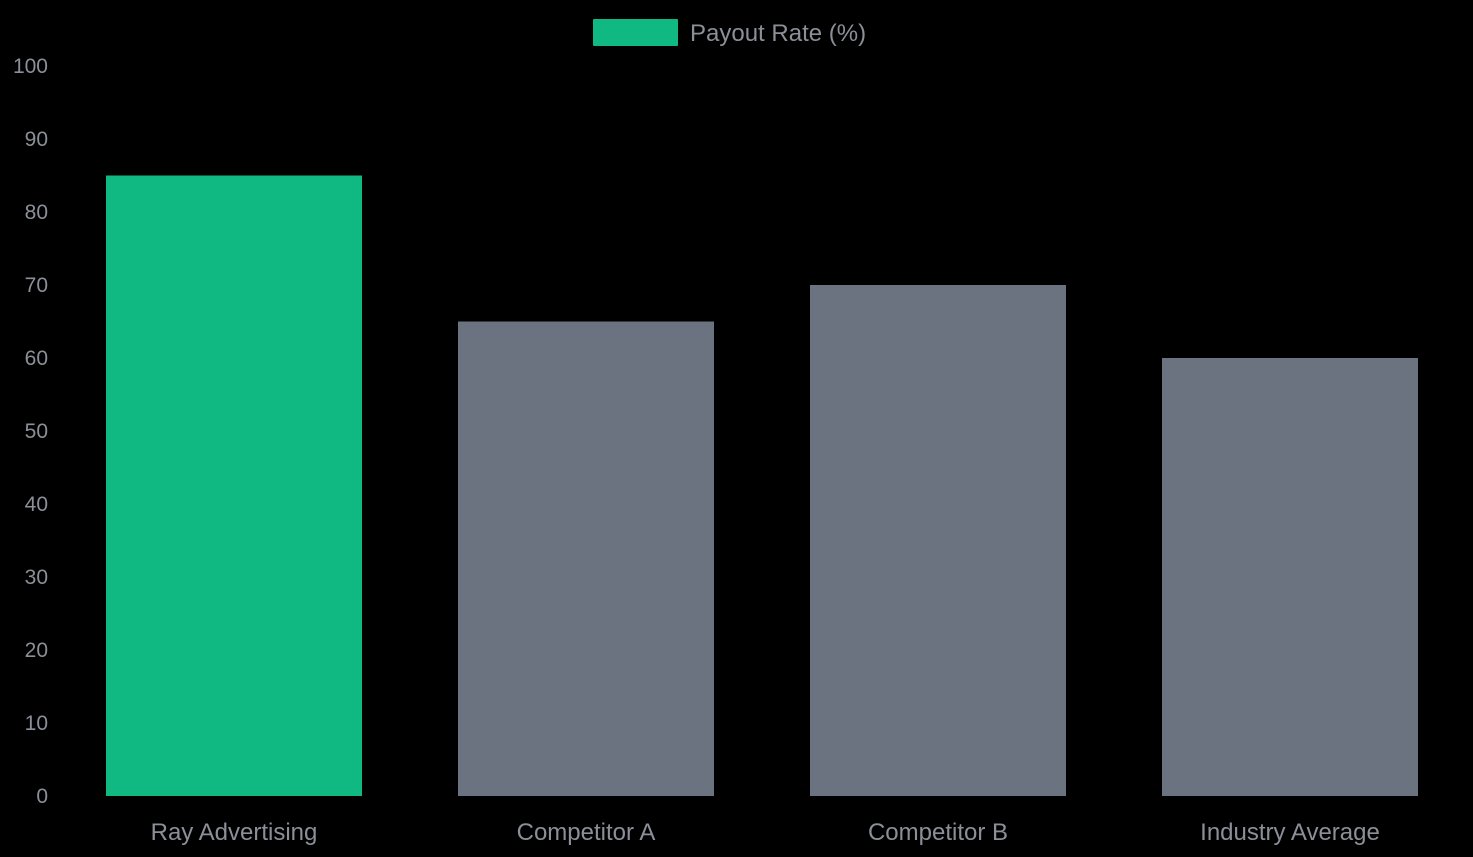  I want to click on y-tick-label: 40, so click(36, 504).